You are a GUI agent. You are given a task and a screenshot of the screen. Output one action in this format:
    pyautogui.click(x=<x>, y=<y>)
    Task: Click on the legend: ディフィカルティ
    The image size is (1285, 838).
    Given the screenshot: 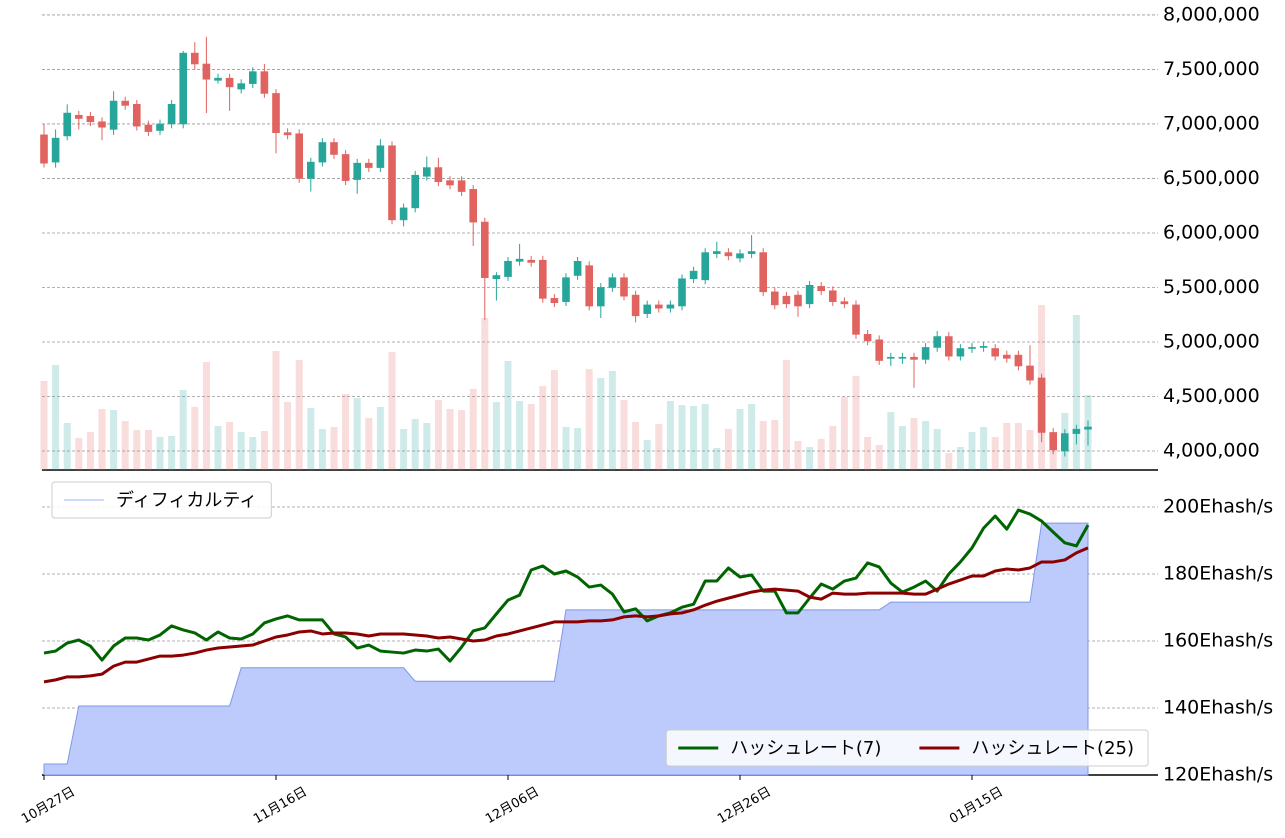 What is the action you would take?
    pyautogui.click(x=161, y=500)
    